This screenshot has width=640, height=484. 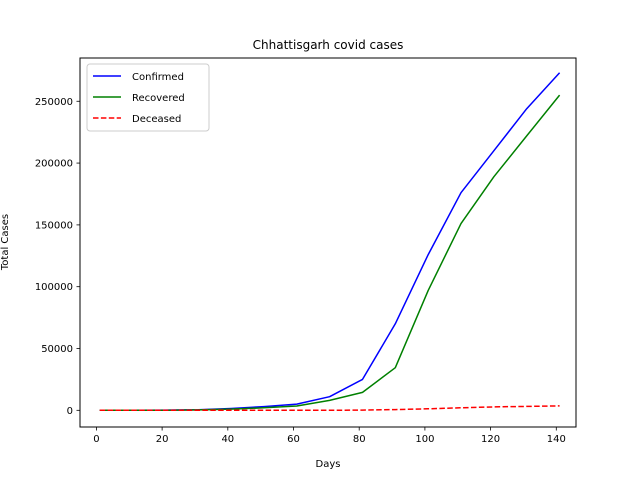 I want to click on chart-title: Chhattisgarh covid cases, so click(x=328, y=45).